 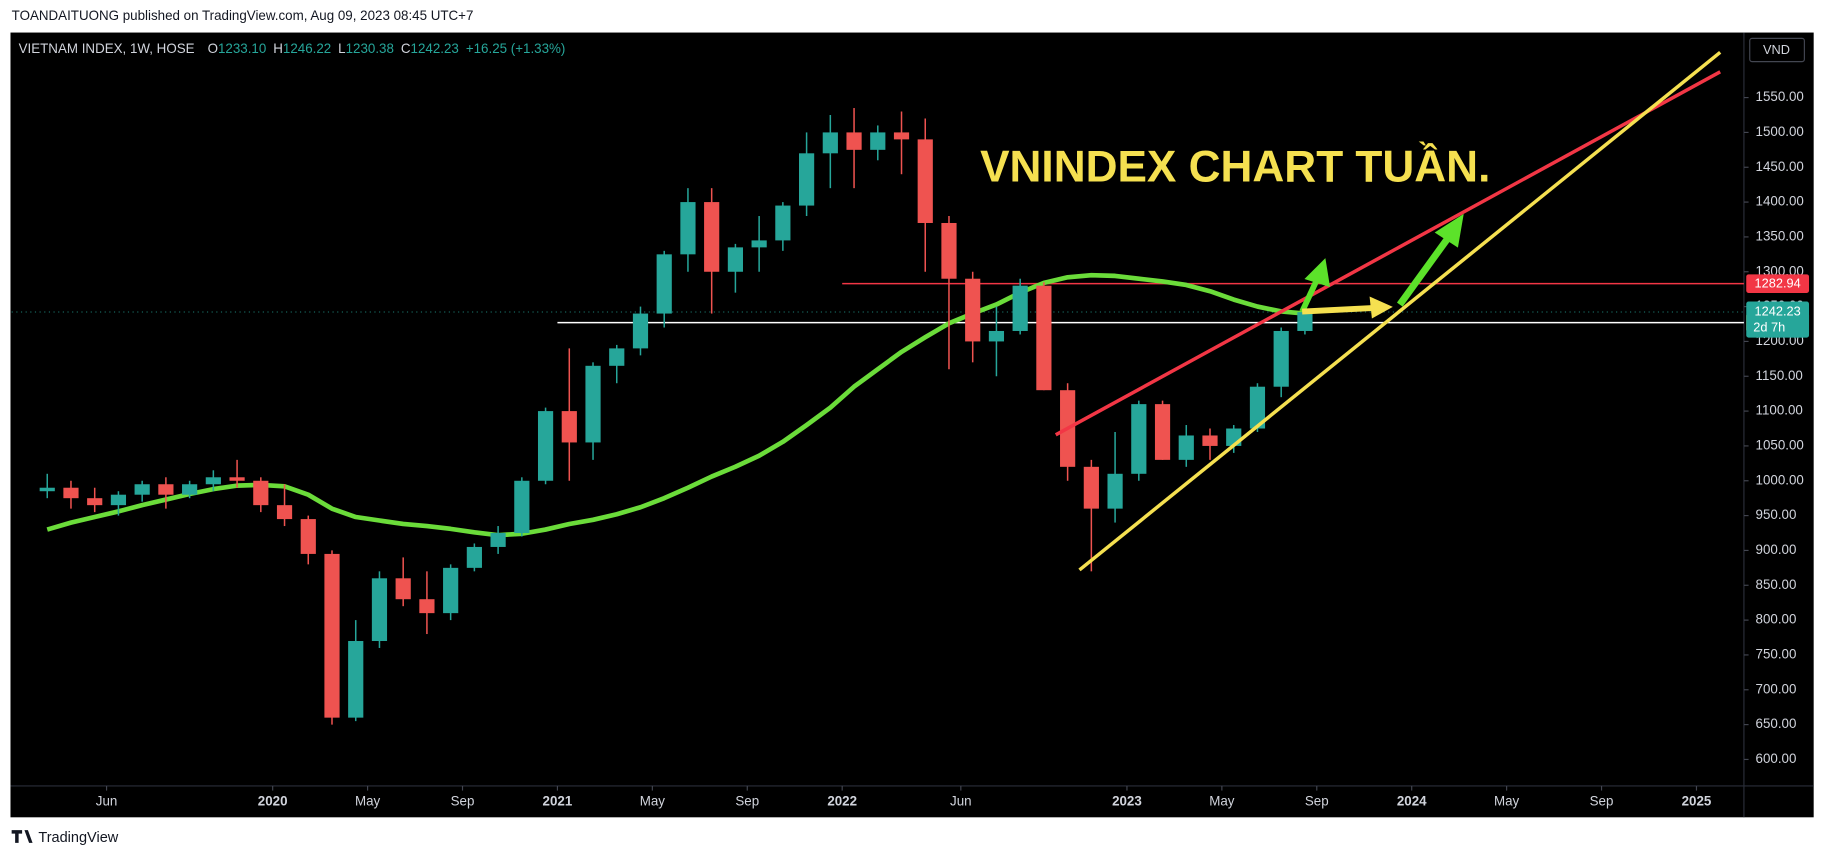 I want to click on logo-icon, so click(x=22, y=836).